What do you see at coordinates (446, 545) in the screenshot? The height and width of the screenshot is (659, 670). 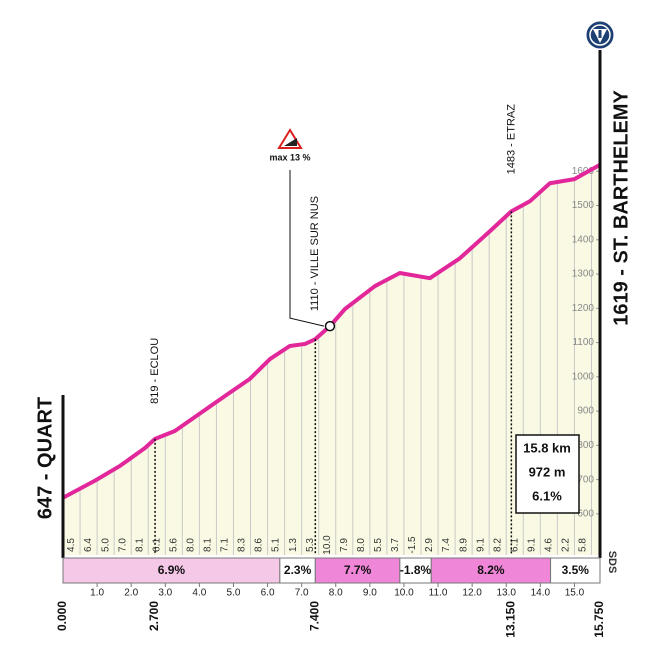 I see `grade-label: 7.4` at bounding box center [446, 545].